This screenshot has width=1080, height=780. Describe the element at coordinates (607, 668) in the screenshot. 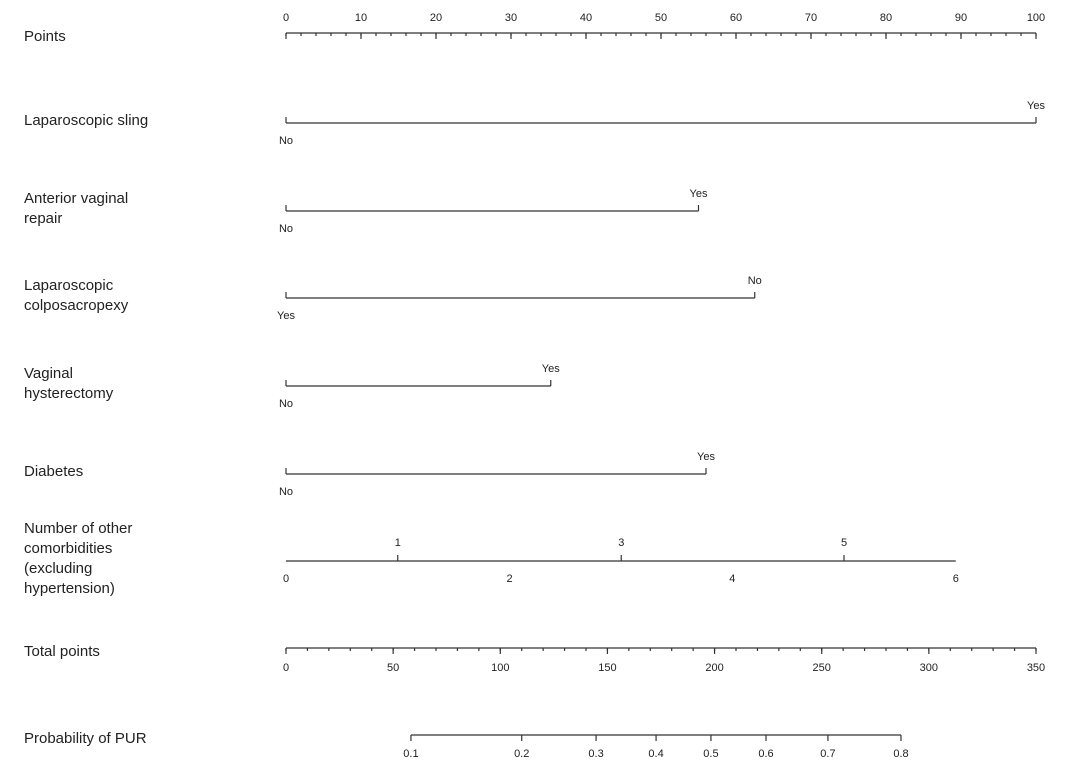

I see `tick-label: 150` at that location.